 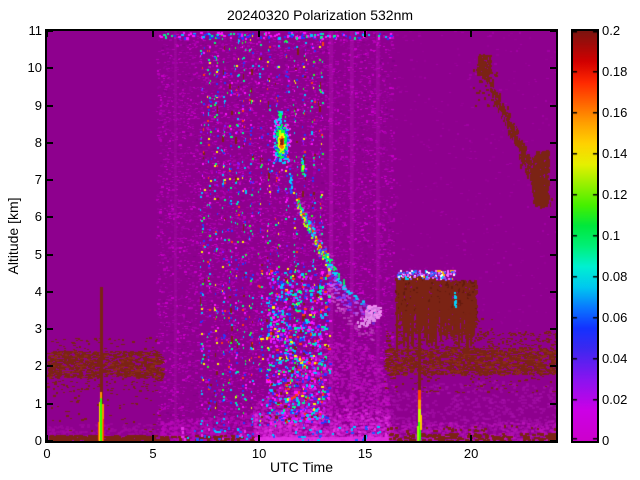 I want to click on y-tick-label: 9, so click(x=38, y=105).